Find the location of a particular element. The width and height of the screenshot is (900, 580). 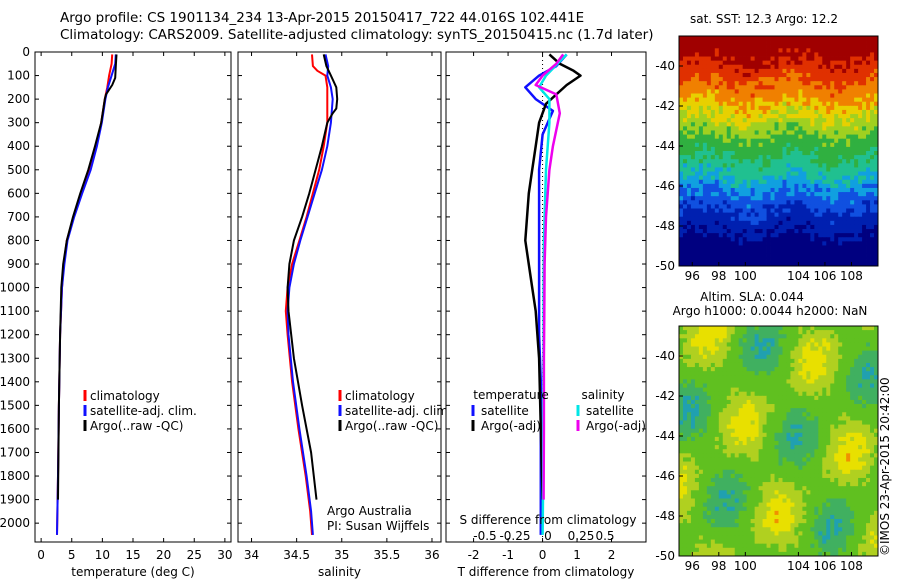

depth-tick-label: 1500 is located at coordinates (15, 405).